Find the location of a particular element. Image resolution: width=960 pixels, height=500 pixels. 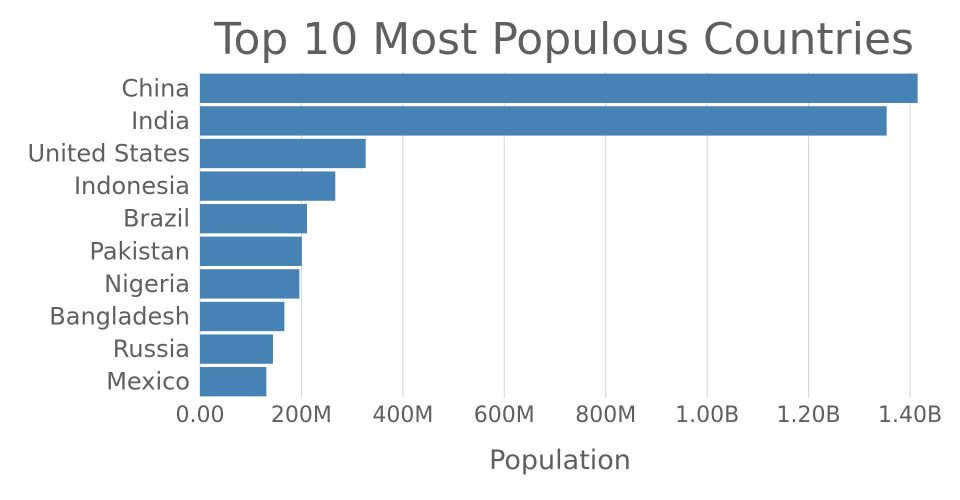

x-tick-label: 400M is located at coordinates (402, 415).